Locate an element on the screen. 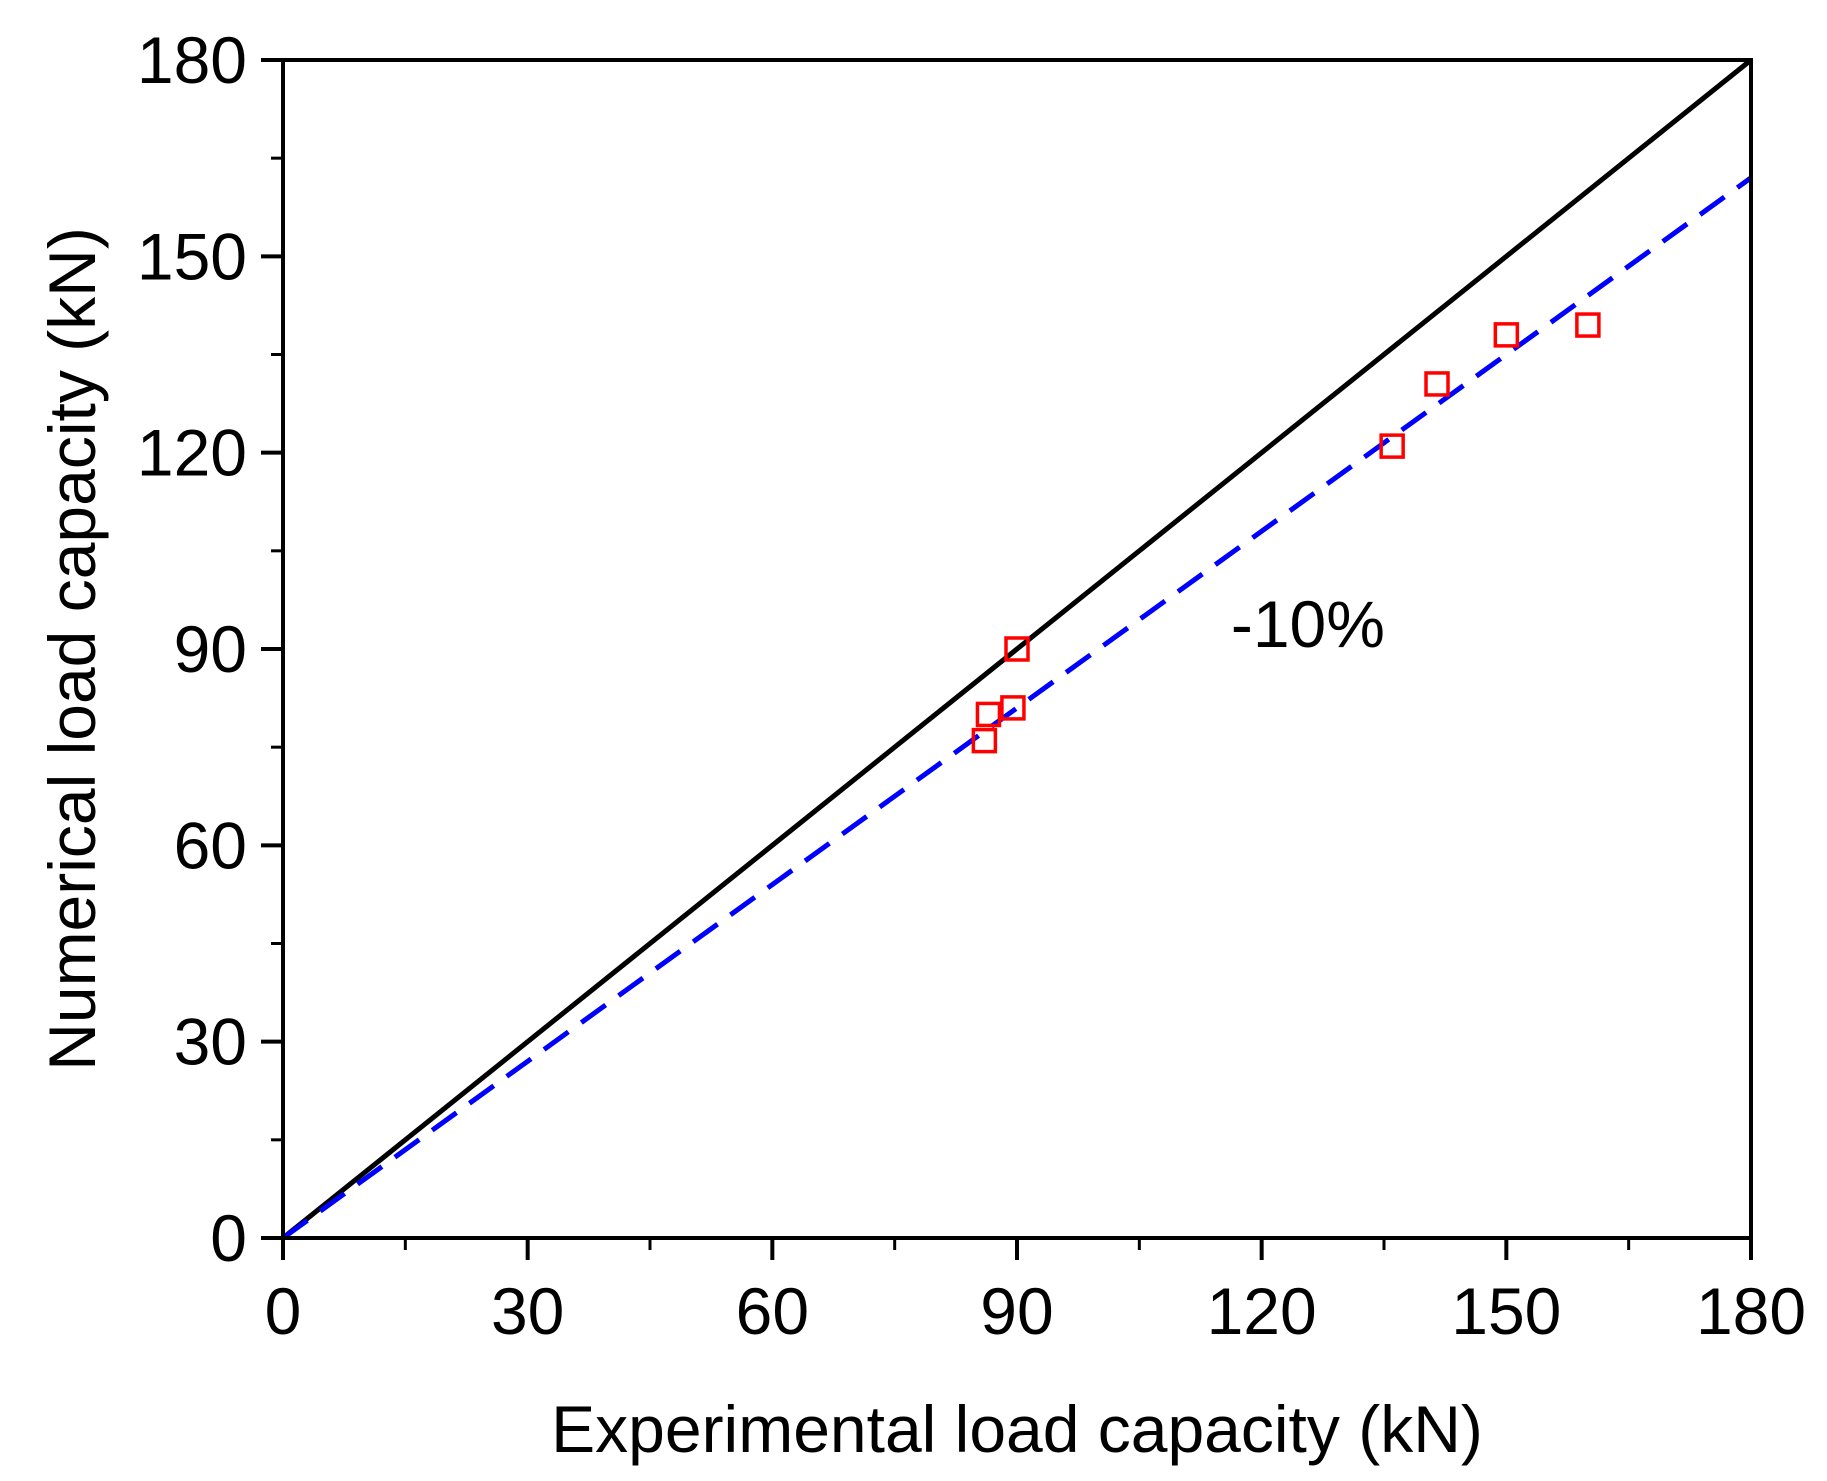  x-tick-label: 90 is located at coordinates (1016, 1311).